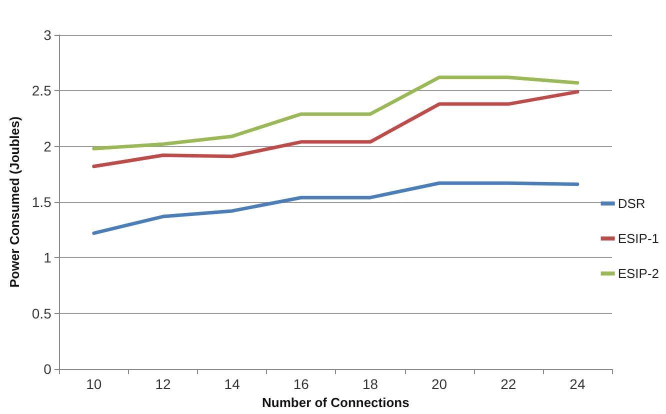  Describe the element at coordinates (163, 384) in the screenshot. I see `x-tick-label: 12` at that location.